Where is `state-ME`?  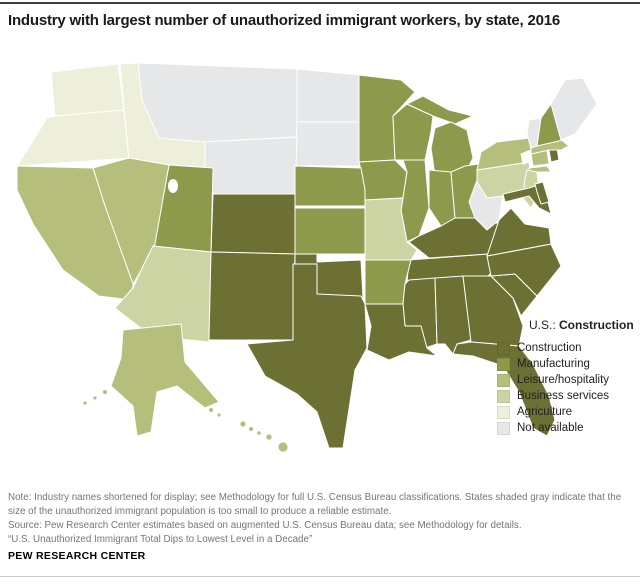
state-ME is located at coordinates (574, 109).